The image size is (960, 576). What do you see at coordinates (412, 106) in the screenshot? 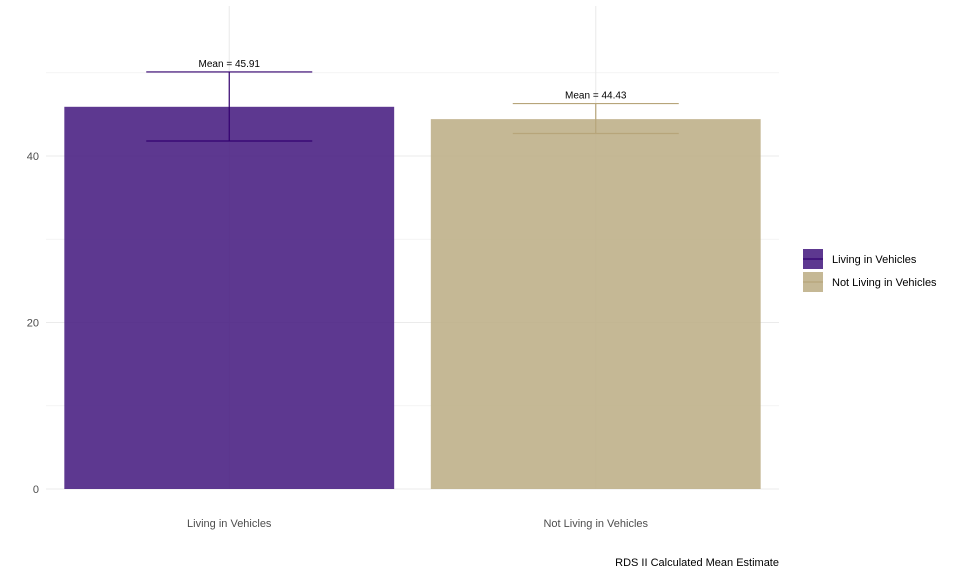
I see `error-bar-layer` at bounding box center [412, 106].